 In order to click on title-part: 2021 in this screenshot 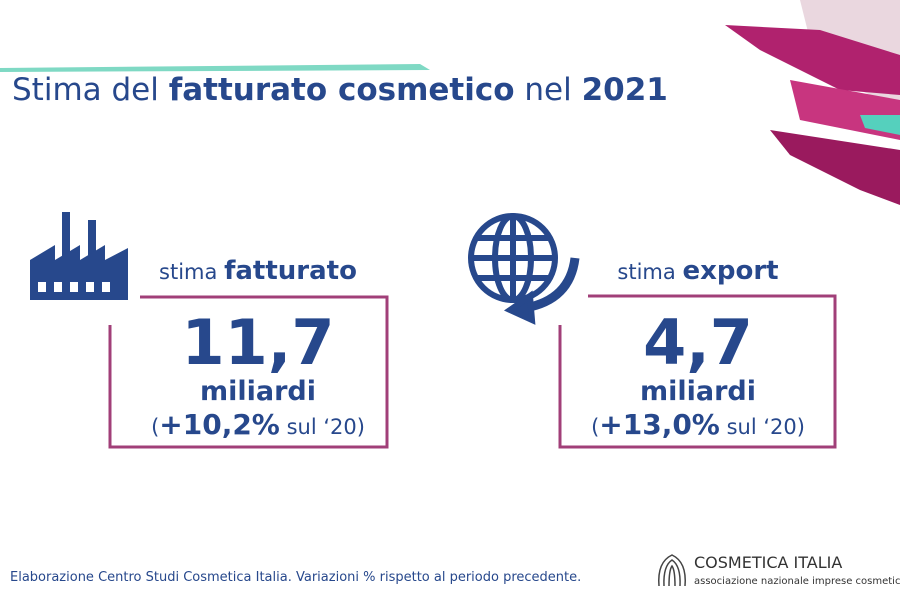, I will do `click(624, 90)`.